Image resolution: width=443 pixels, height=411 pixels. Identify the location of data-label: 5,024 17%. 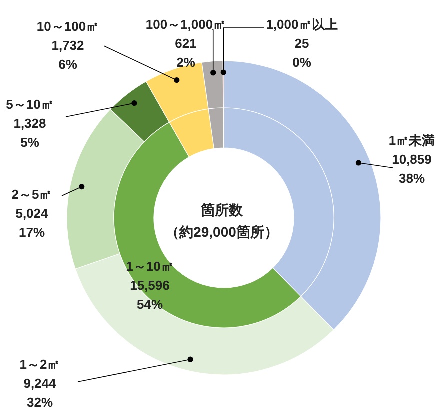
(33, 223).